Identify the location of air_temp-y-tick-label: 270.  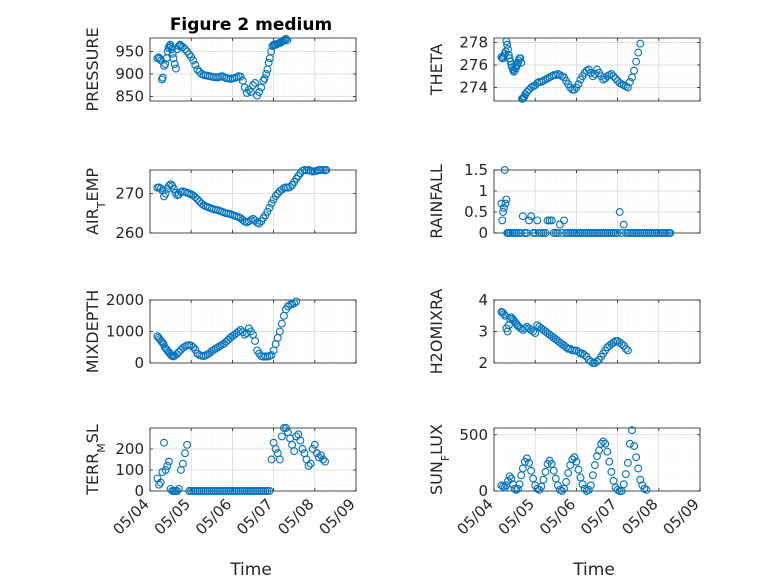
(129, 194).